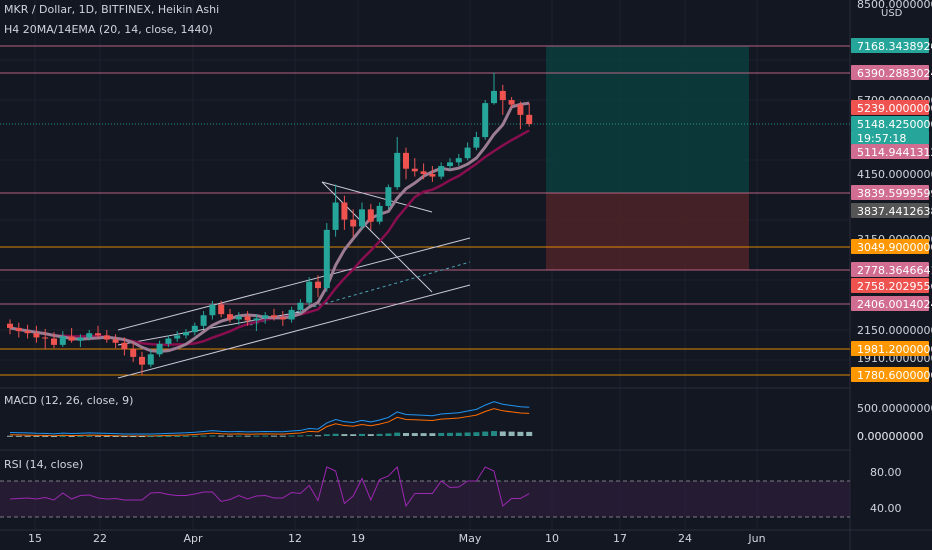  What do you see at coordinates (397, 538) in the screenshot?
I see `time-axis: 15 22 Apr 12 19 May 10 17 24 Jun` at bounding box center [397, 538].